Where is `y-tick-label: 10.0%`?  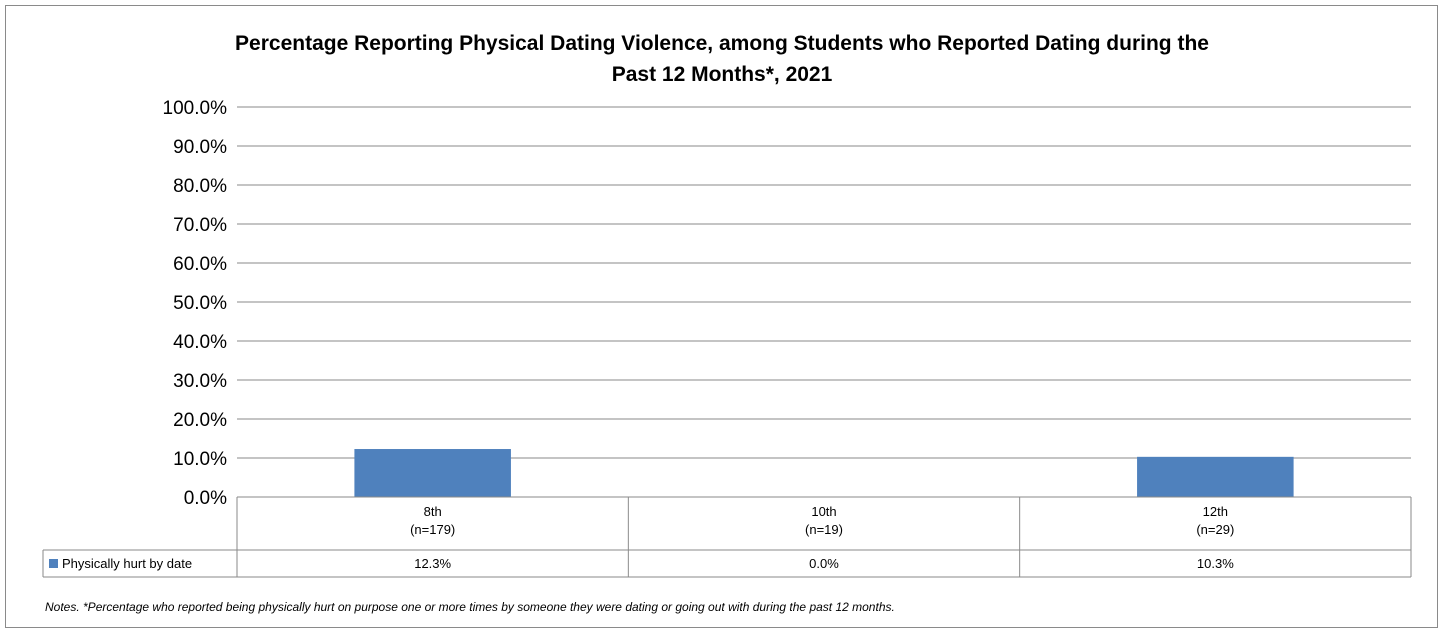
y-tick-label: 10.0% is located at coordinates (200, 459).